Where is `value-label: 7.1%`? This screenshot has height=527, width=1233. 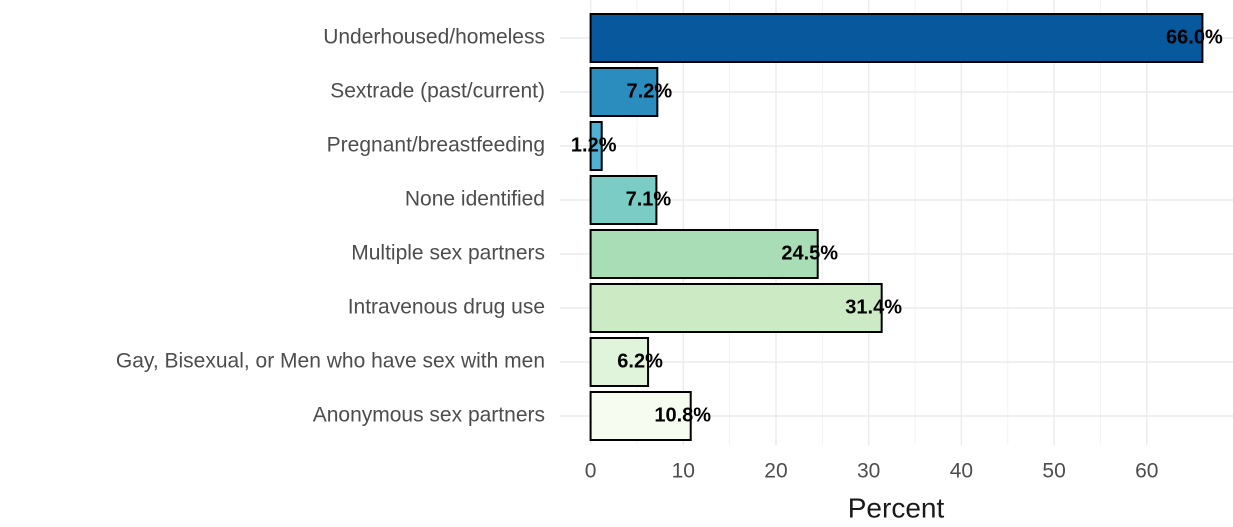 value-label: 7.1% is located at coordinates (649, 199).